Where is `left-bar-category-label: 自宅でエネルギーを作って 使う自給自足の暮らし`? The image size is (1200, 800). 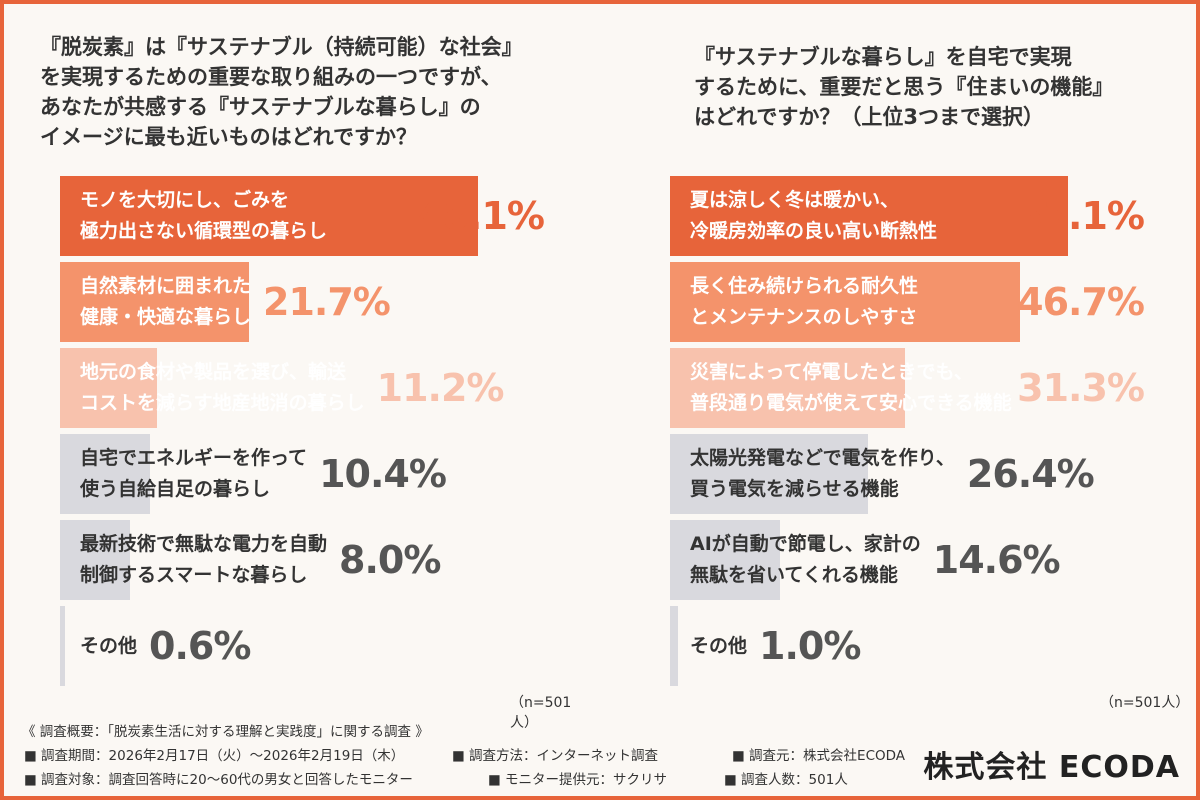 left-bar-category-label: 自宅でエネルギーを作って 使う自給自足の暮らし is located at coordinates (194, 473).